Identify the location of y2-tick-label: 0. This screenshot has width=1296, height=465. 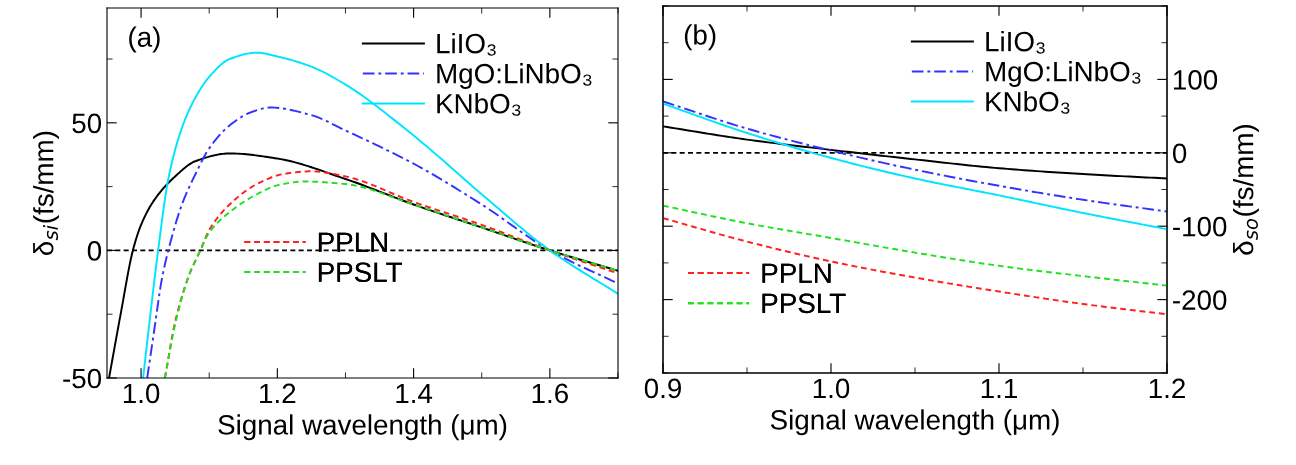
(1179, 153).